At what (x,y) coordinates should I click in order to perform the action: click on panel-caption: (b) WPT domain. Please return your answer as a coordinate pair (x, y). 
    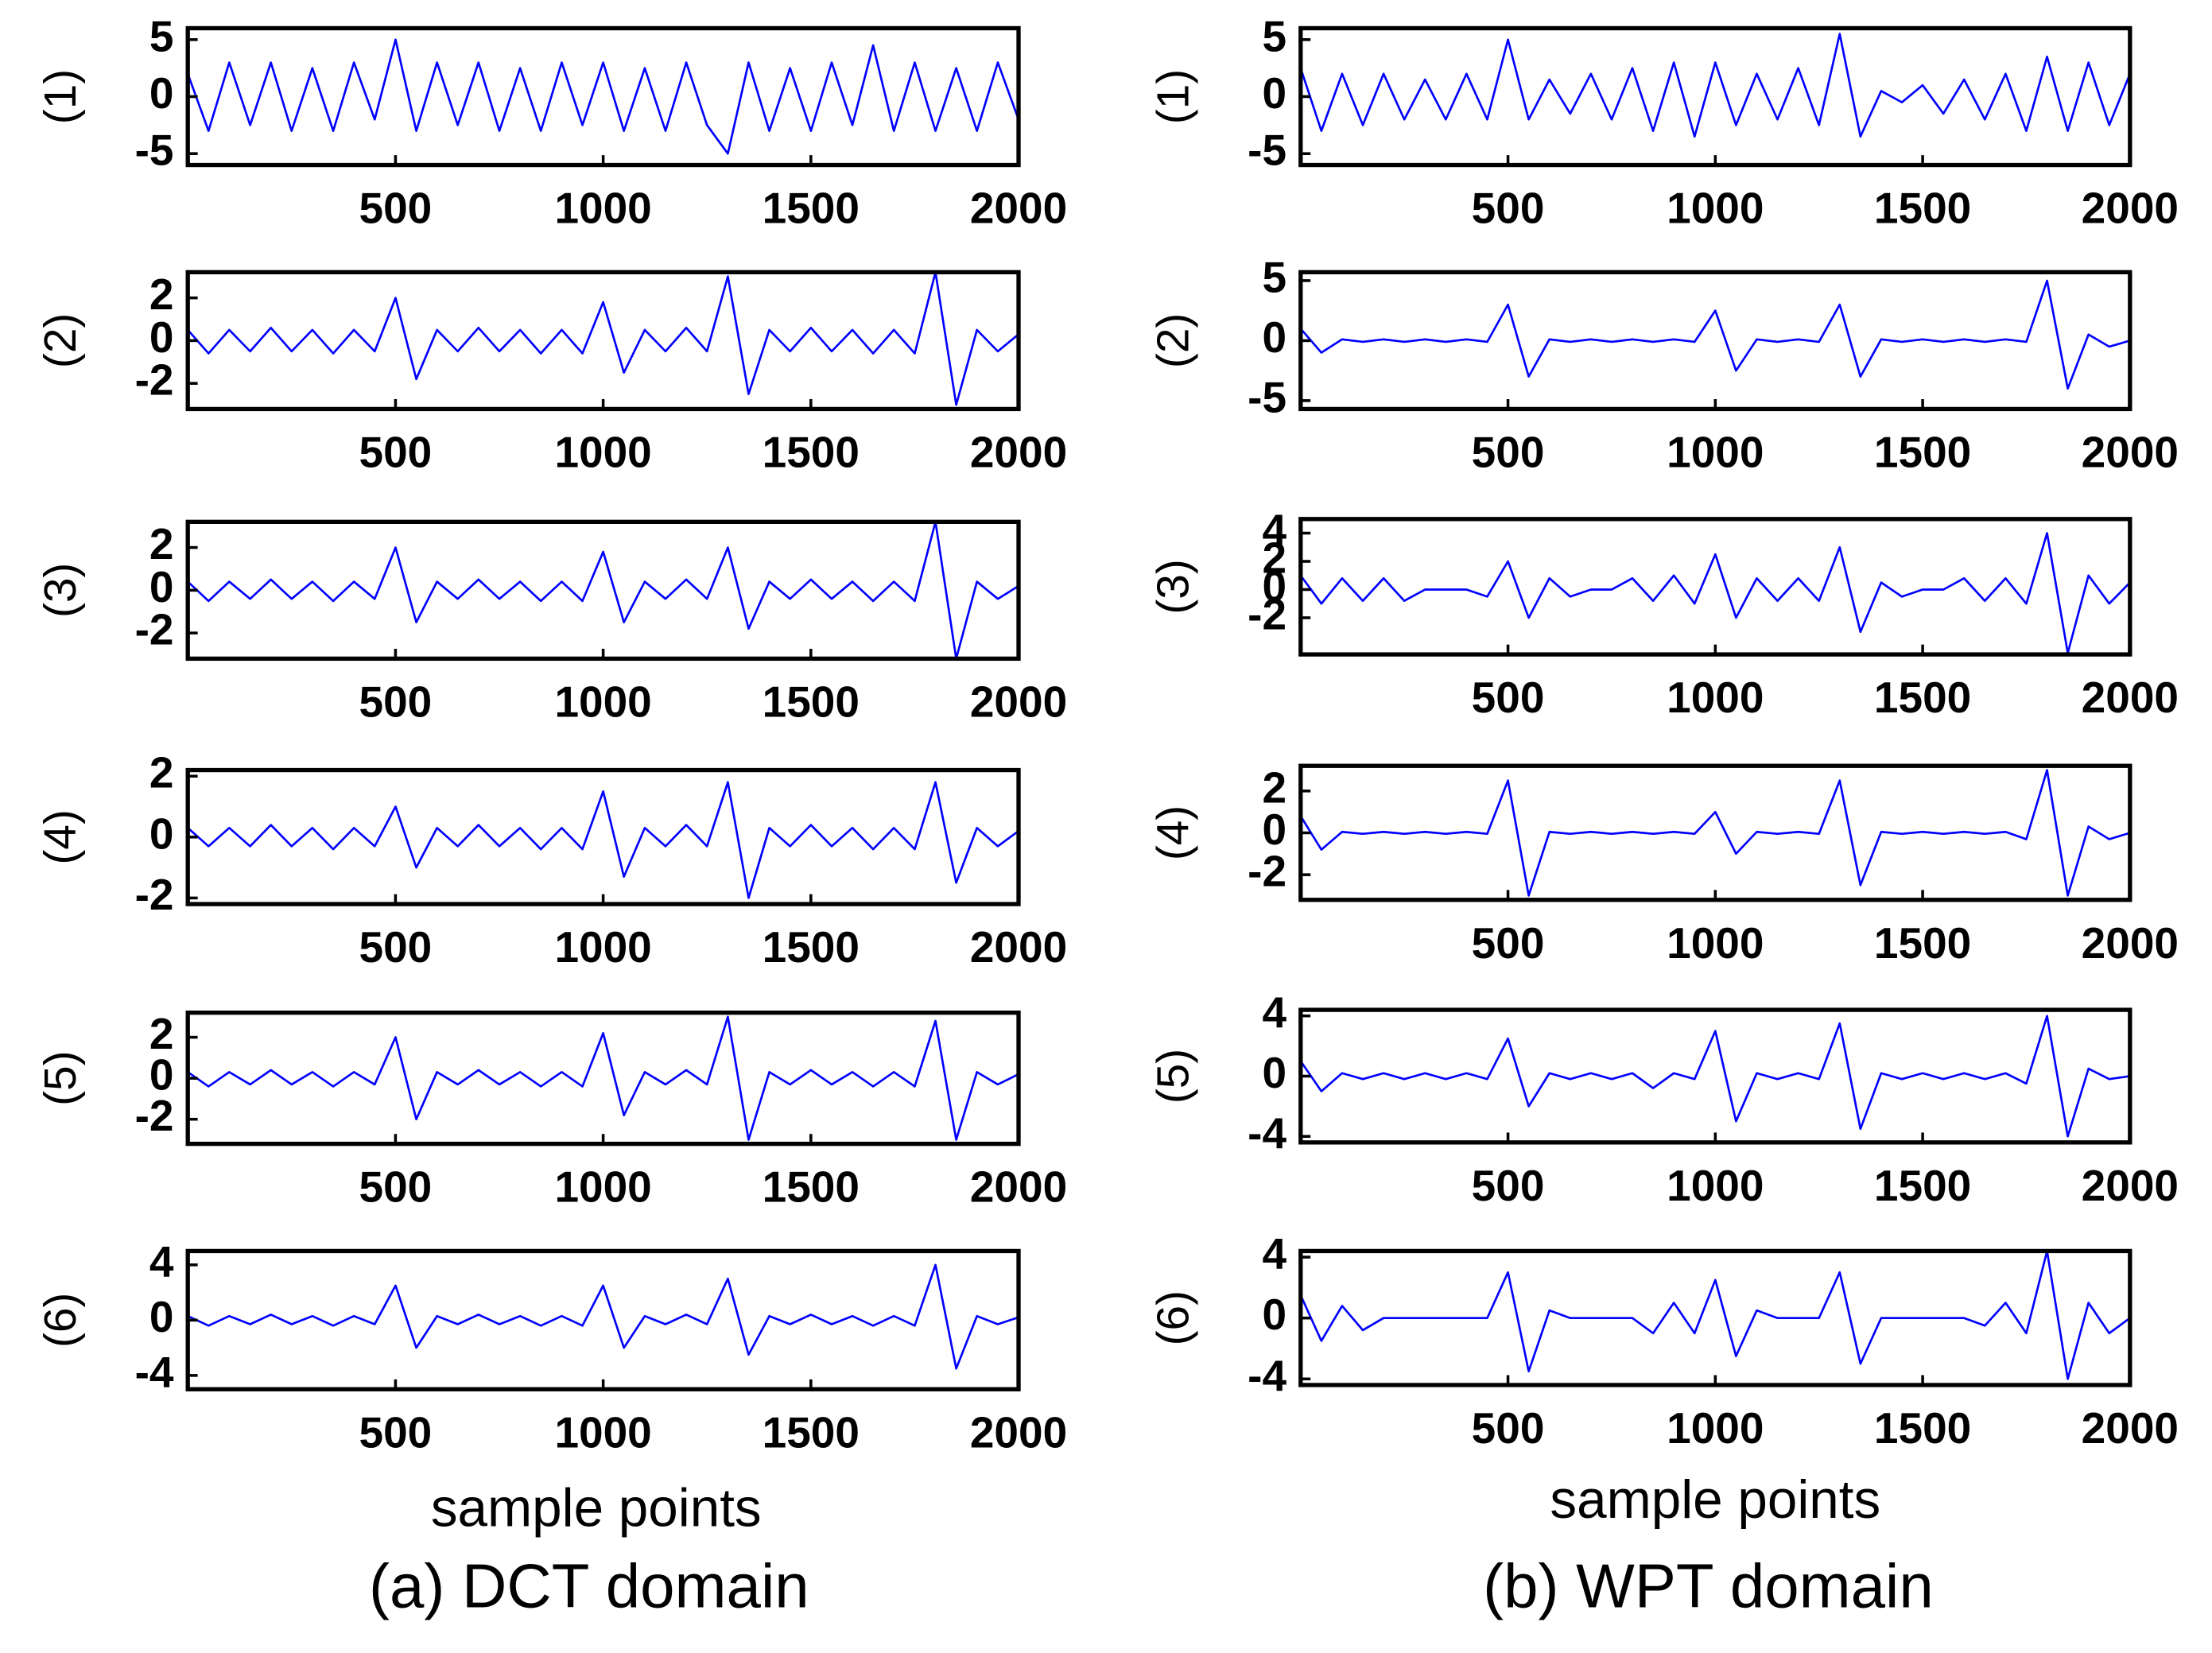
    Looking at the image, I should click on (1708, 1586).